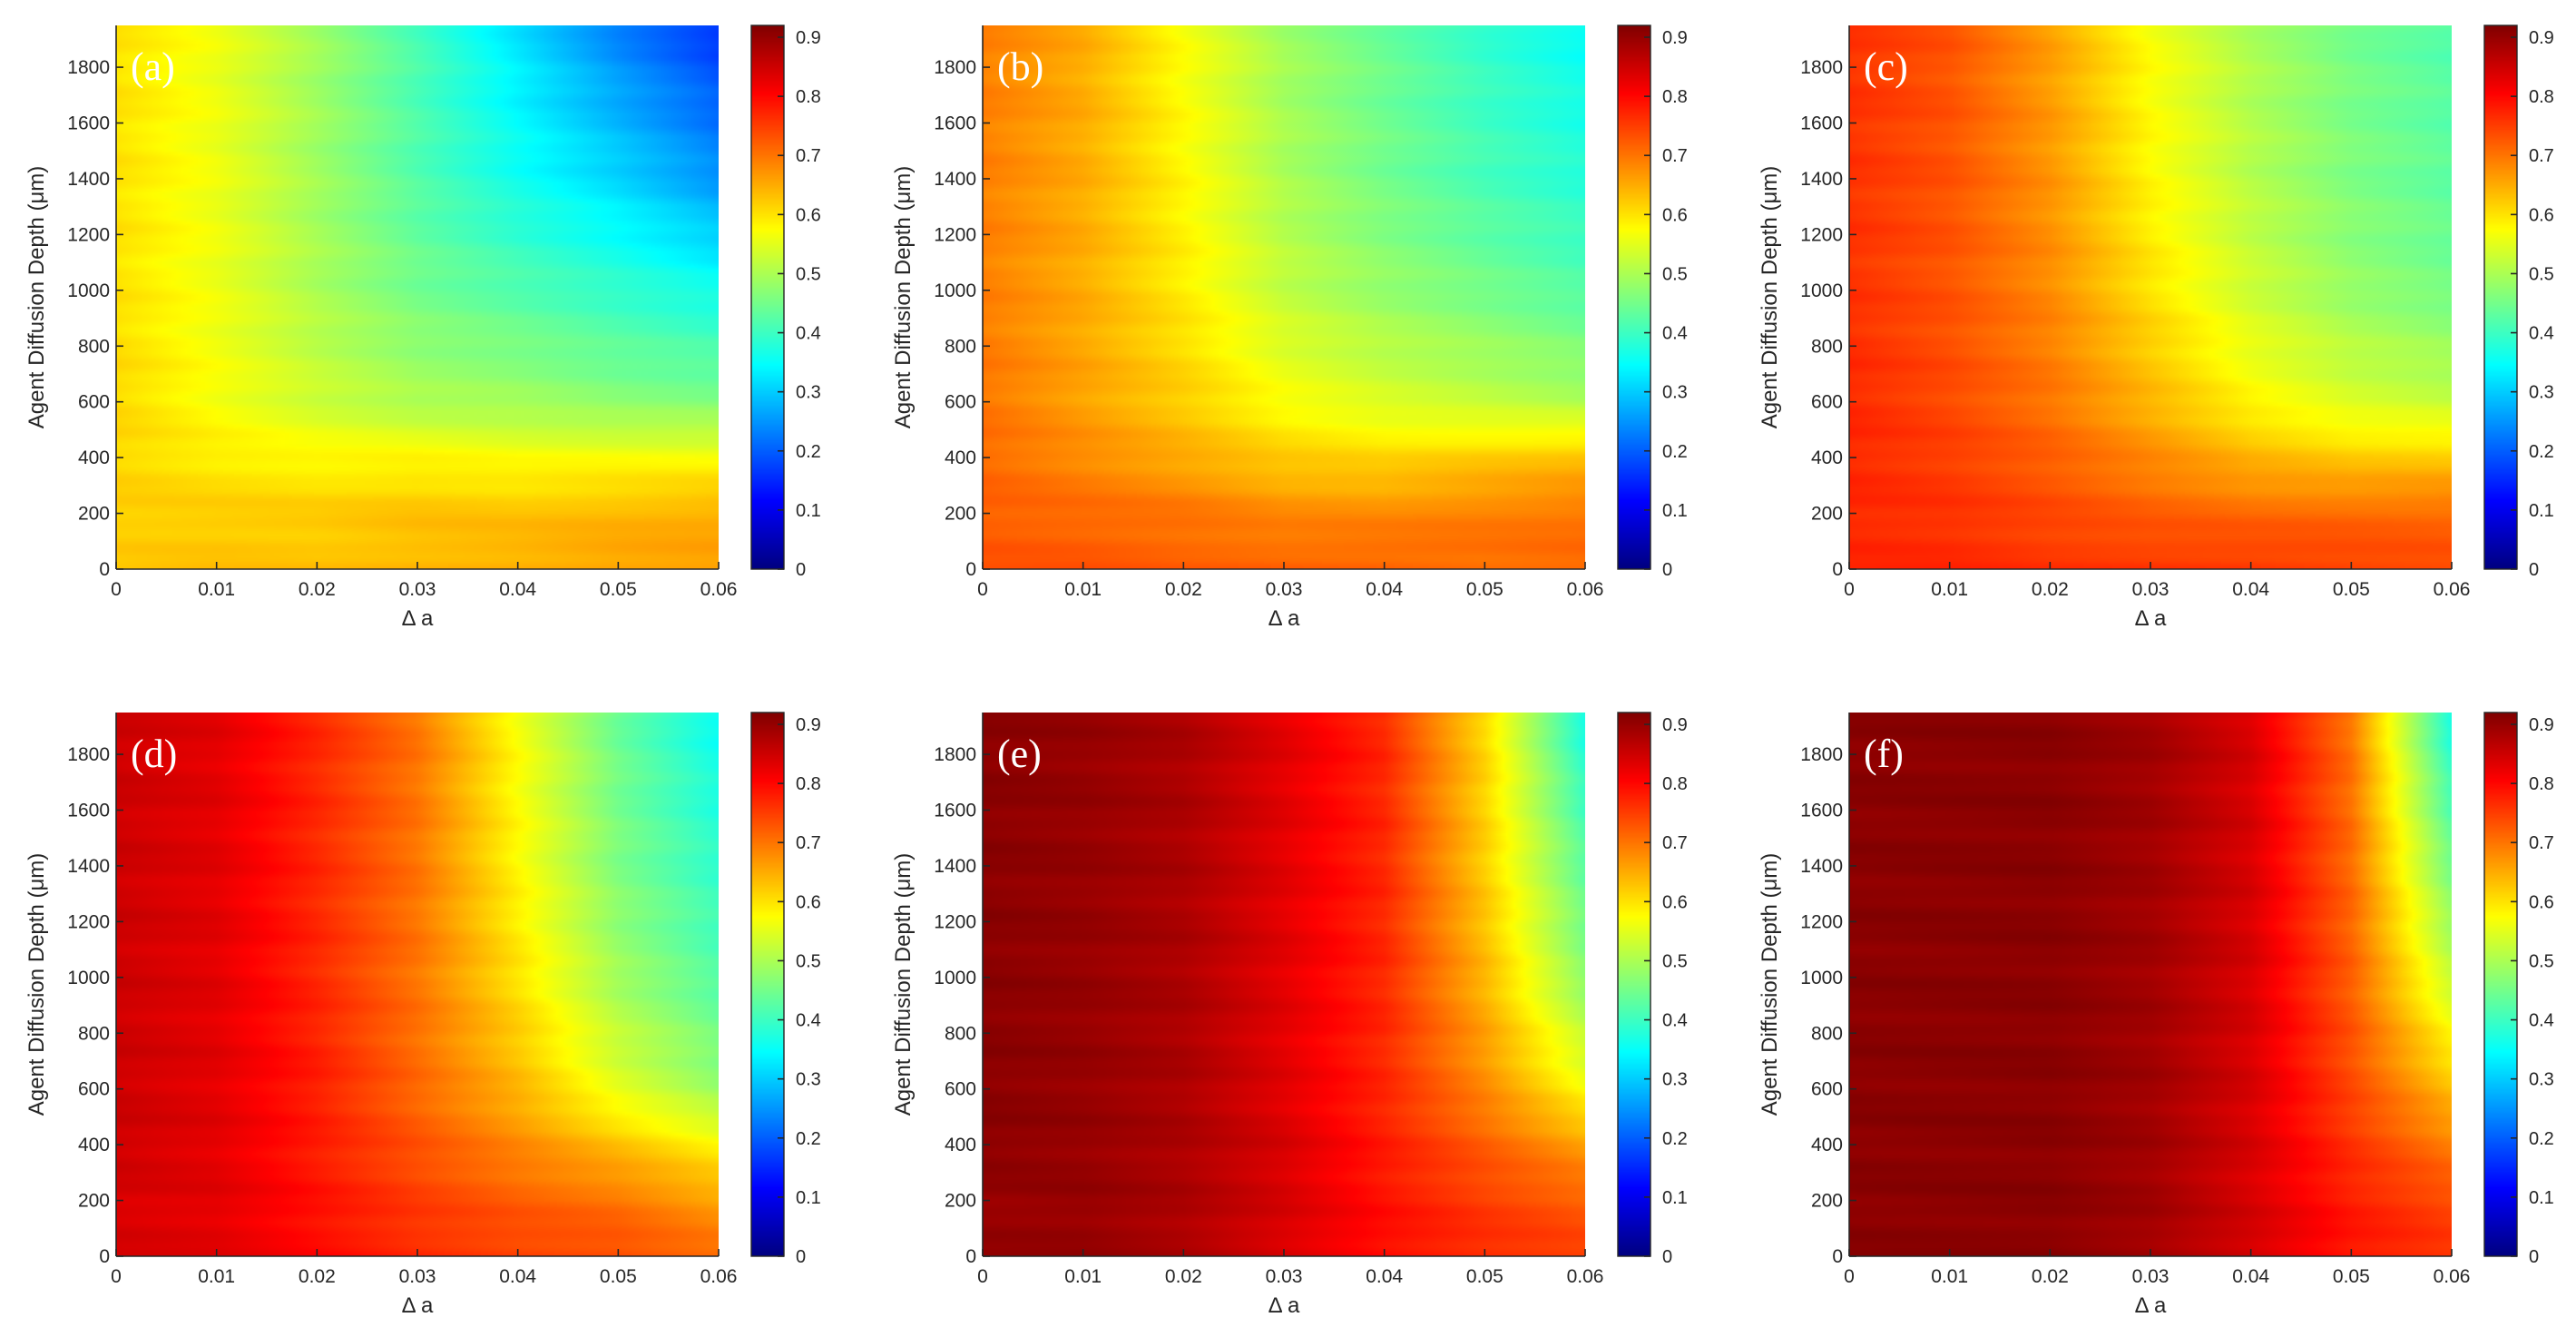 The image size is (2576, 1337). I want to click on y-tick-label: 1800, so click(88, 67).